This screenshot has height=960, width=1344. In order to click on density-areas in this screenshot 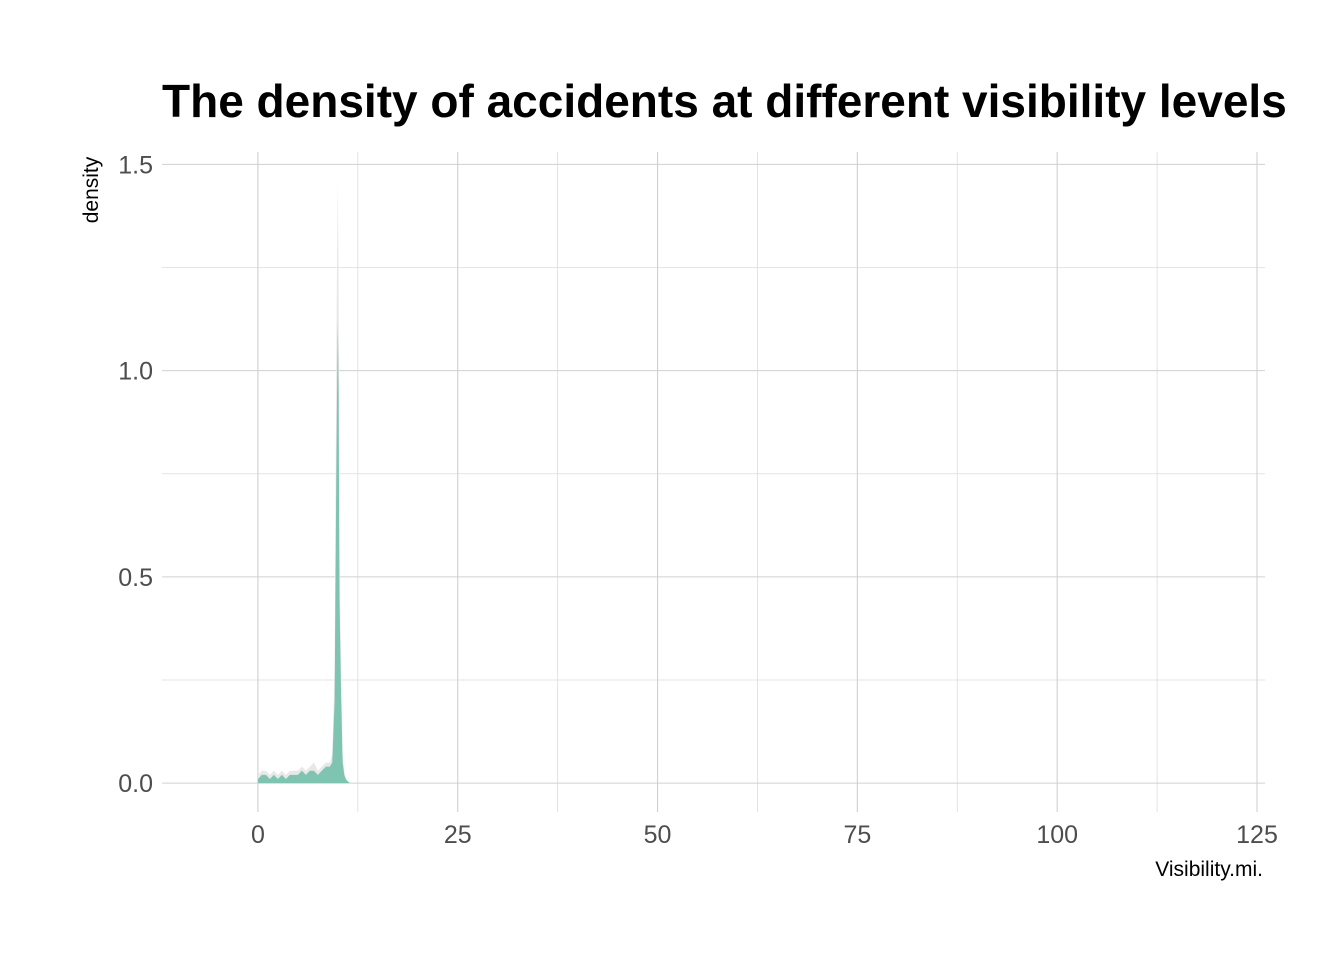, I will do `click(303, 484)`.